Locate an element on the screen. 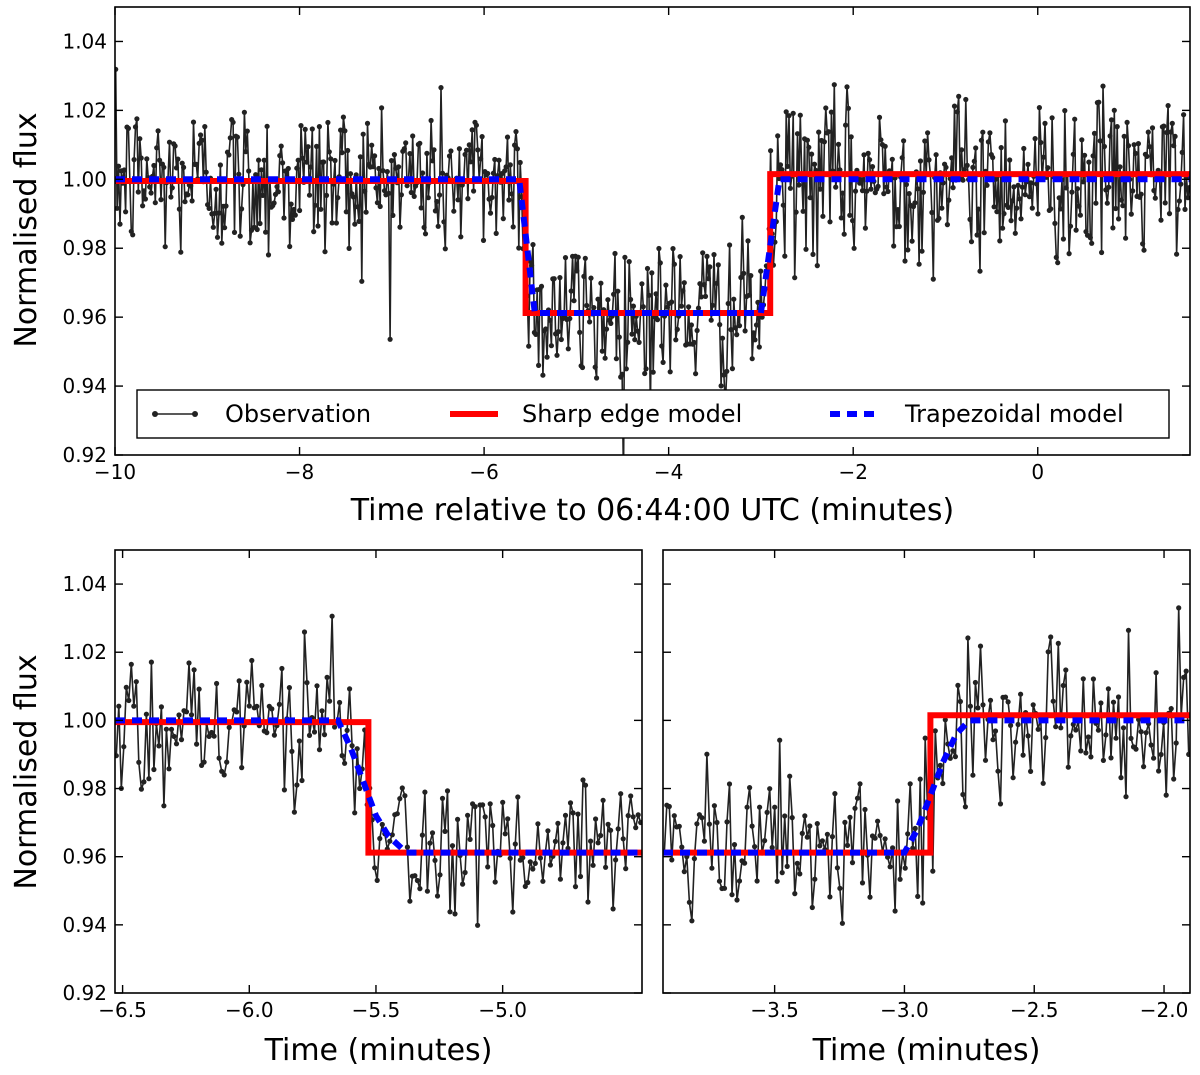 This screenshot has height=1075, width=1200. x-tick-label: −3.5 is located at coordinates (774, 1010).